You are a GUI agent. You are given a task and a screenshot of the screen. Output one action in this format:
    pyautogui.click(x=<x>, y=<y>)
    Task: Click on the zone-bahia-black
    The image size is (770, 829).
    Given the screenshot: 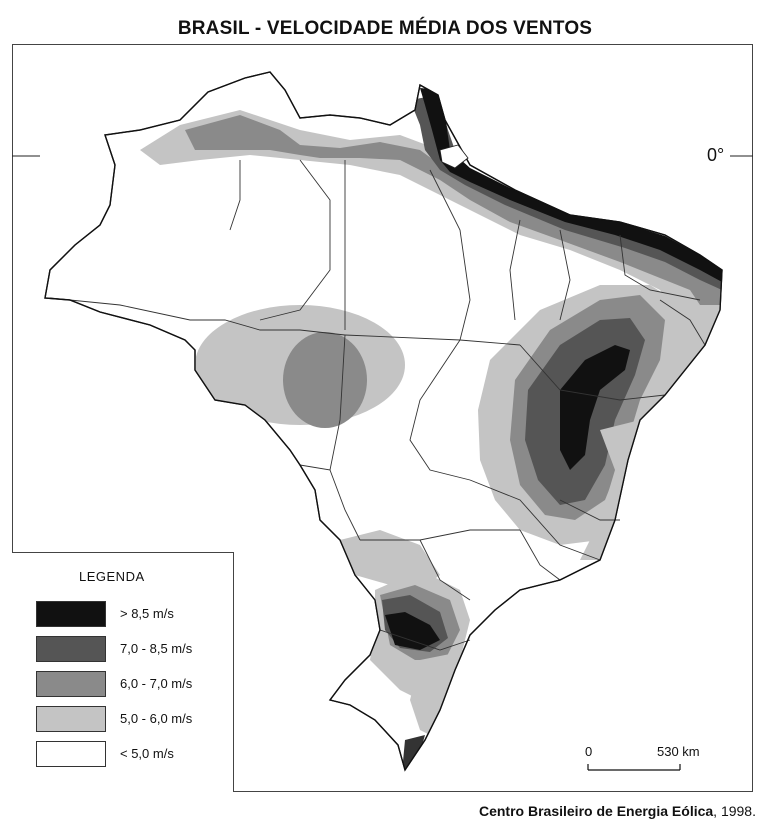 What is the action you would take?
    pyautogui.click(x=595, y=407)
    